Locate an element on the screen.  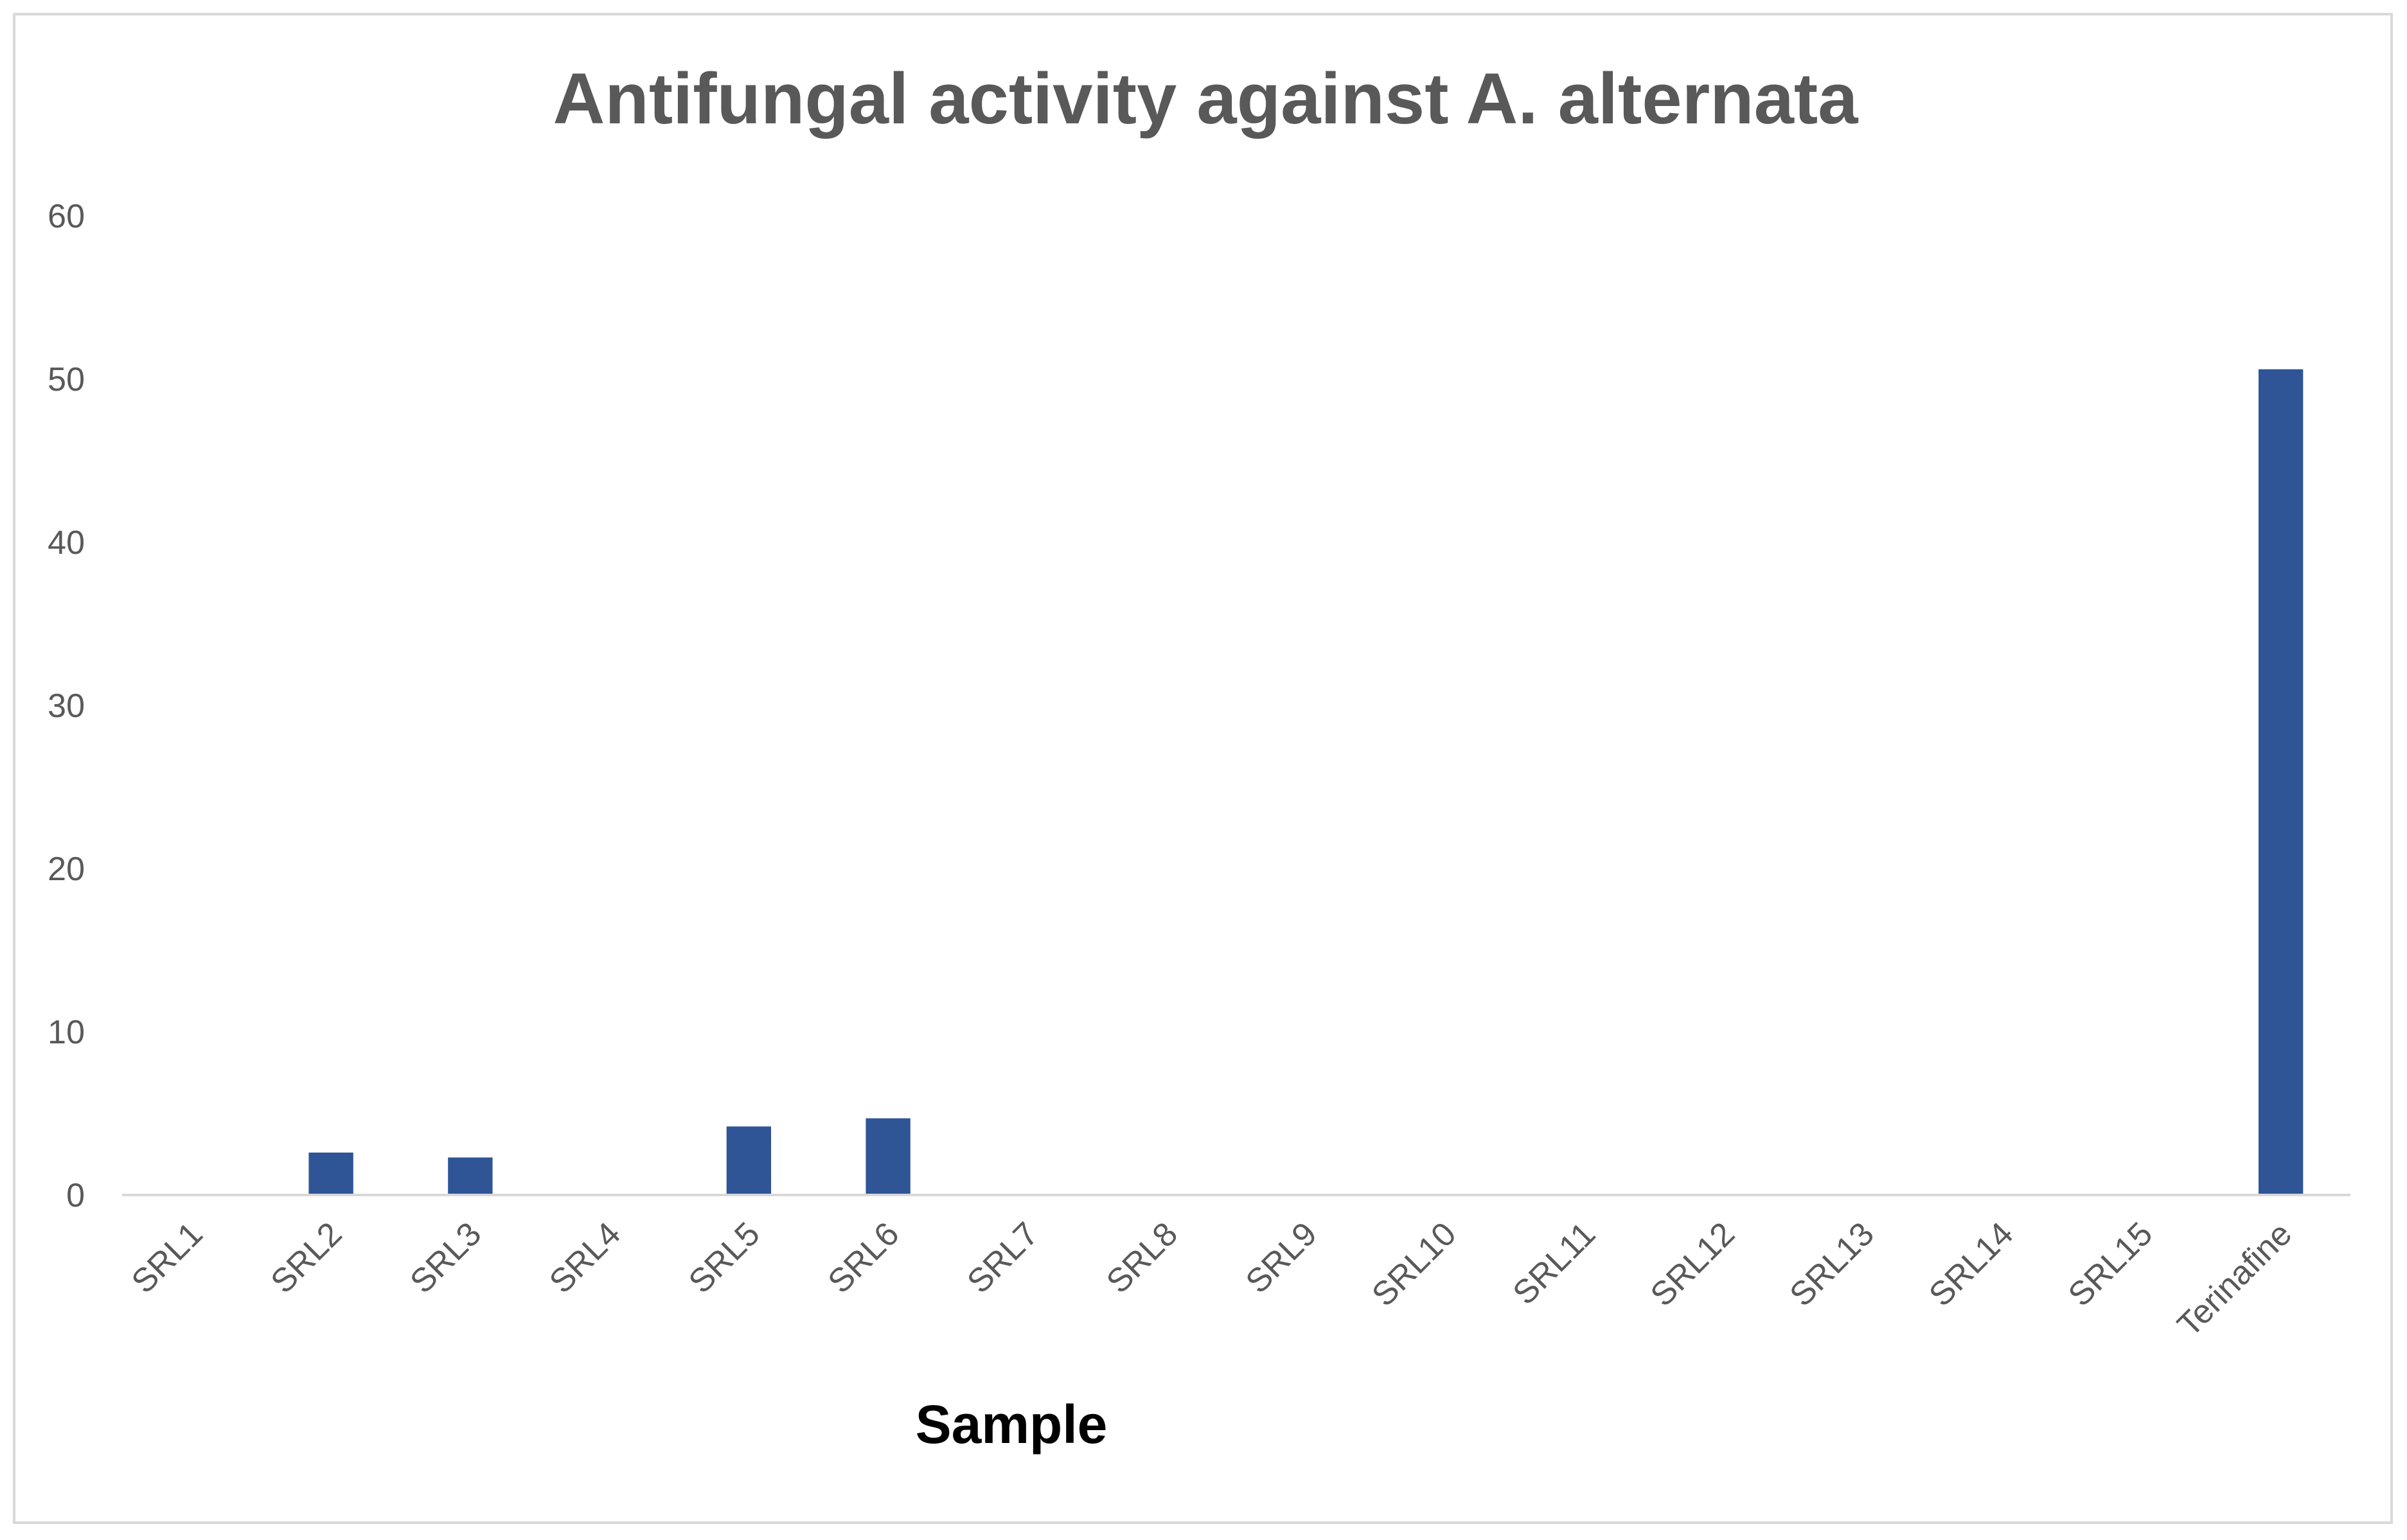
x-tick-label: SRL4 is located at coordinates (585, 1258).